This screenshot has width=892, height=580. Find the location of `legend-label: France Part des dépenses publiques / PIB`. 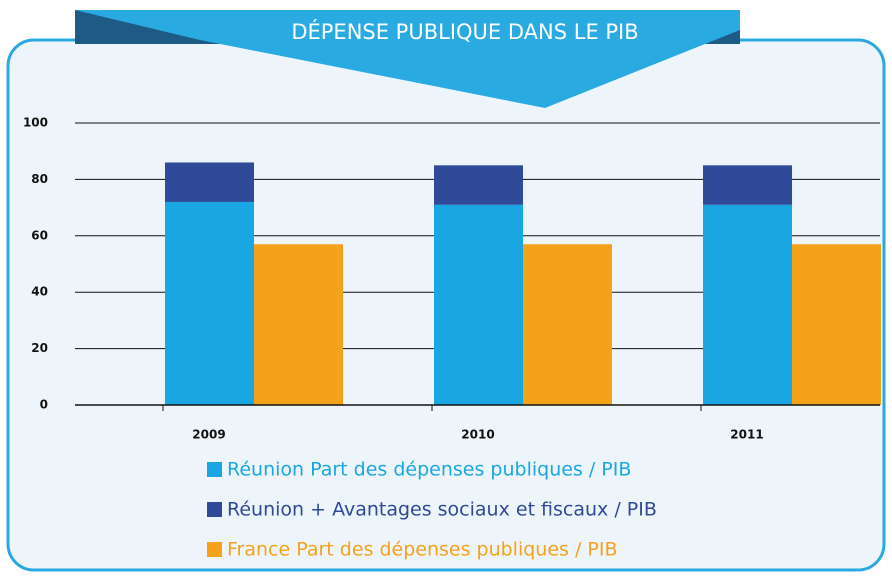

legend-label: France Part des dépenses publiques / PIB is located at coordinates (422, 550).